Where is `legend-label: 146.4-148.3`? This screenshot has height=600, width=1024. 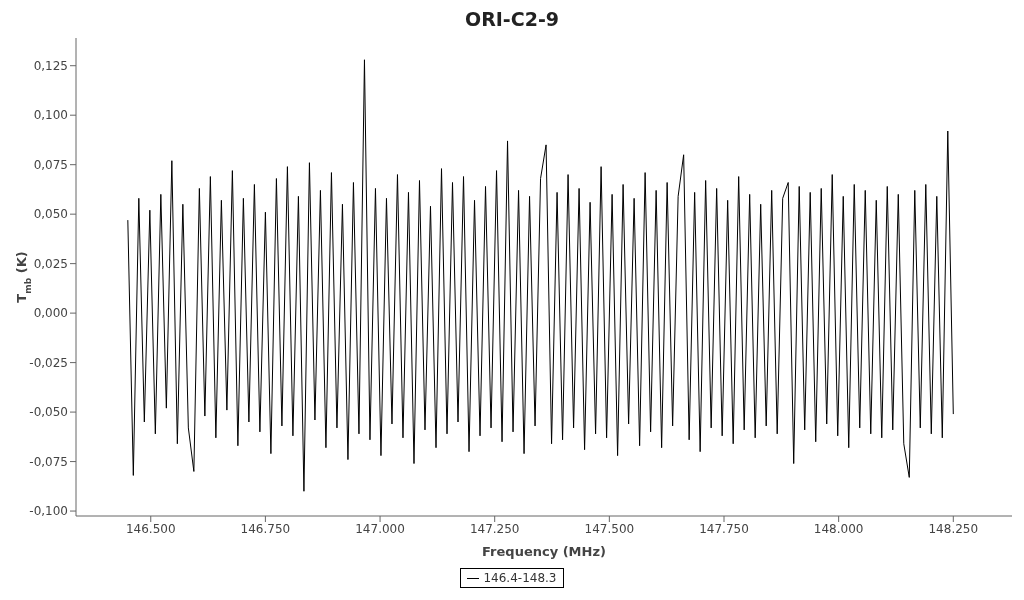 legend-label: 146.4-148.3 is located at coordinates (519, 578).